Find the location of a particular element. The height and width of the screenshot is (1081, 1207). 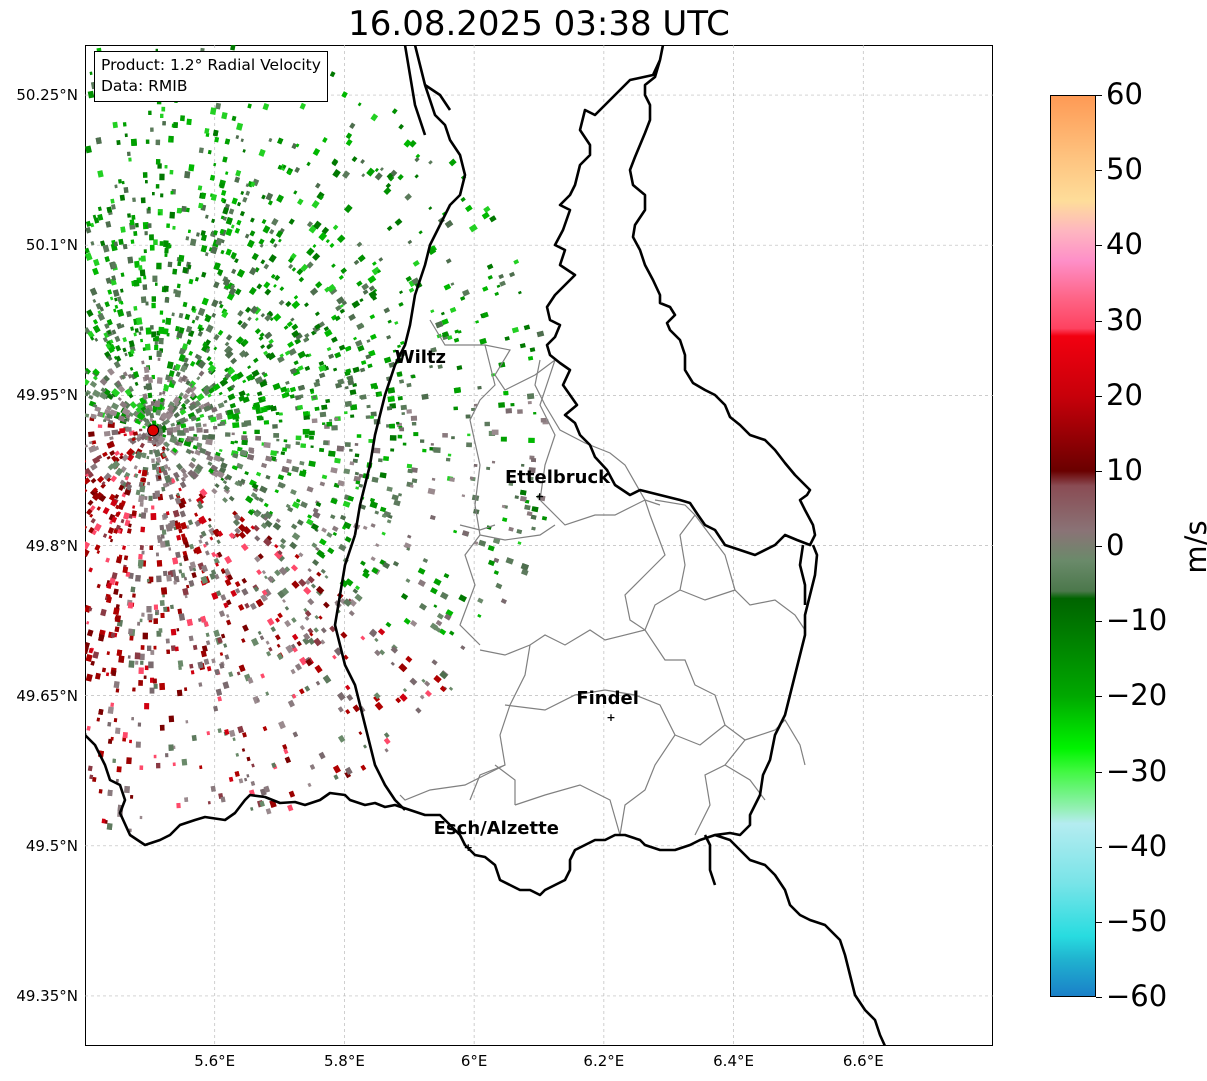

colorbar-tick is located at coordinates (1099, 471).